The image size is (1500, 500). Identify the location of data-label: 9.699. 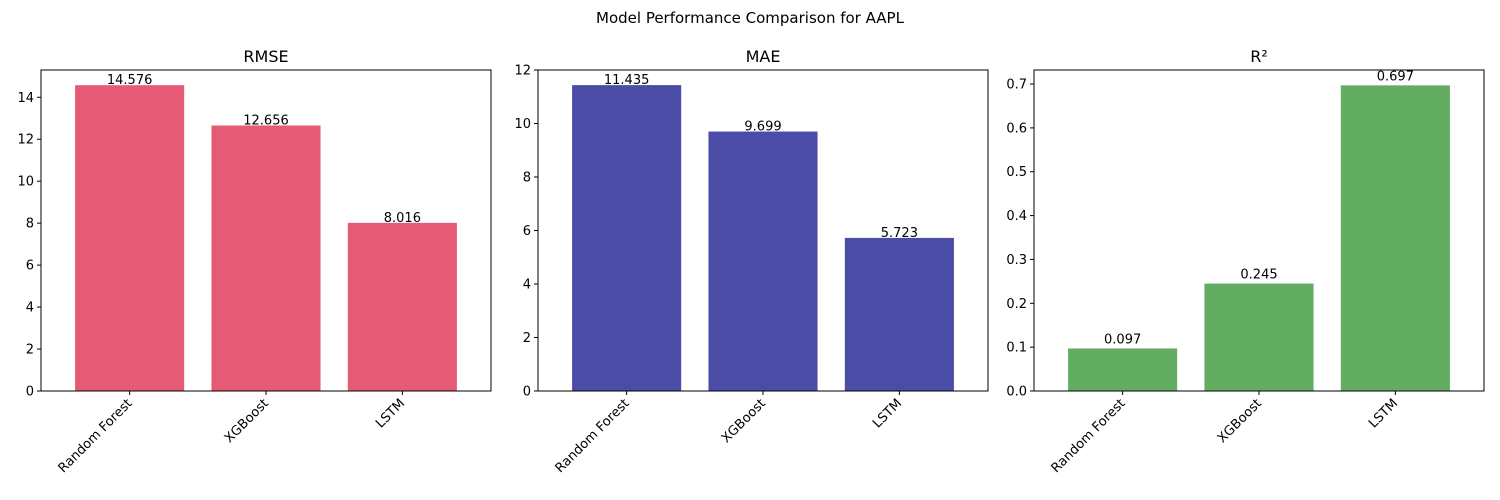
(762, 127).